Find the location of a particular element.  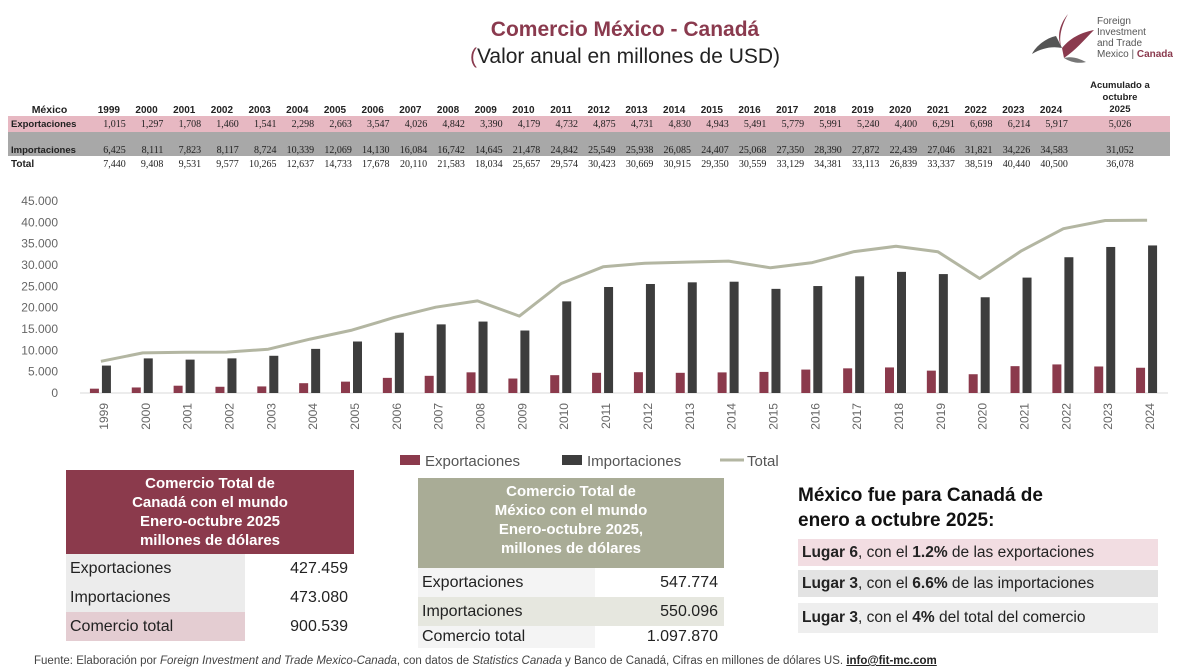

table-cell: 27,046 is located at coordinates (938, 144).